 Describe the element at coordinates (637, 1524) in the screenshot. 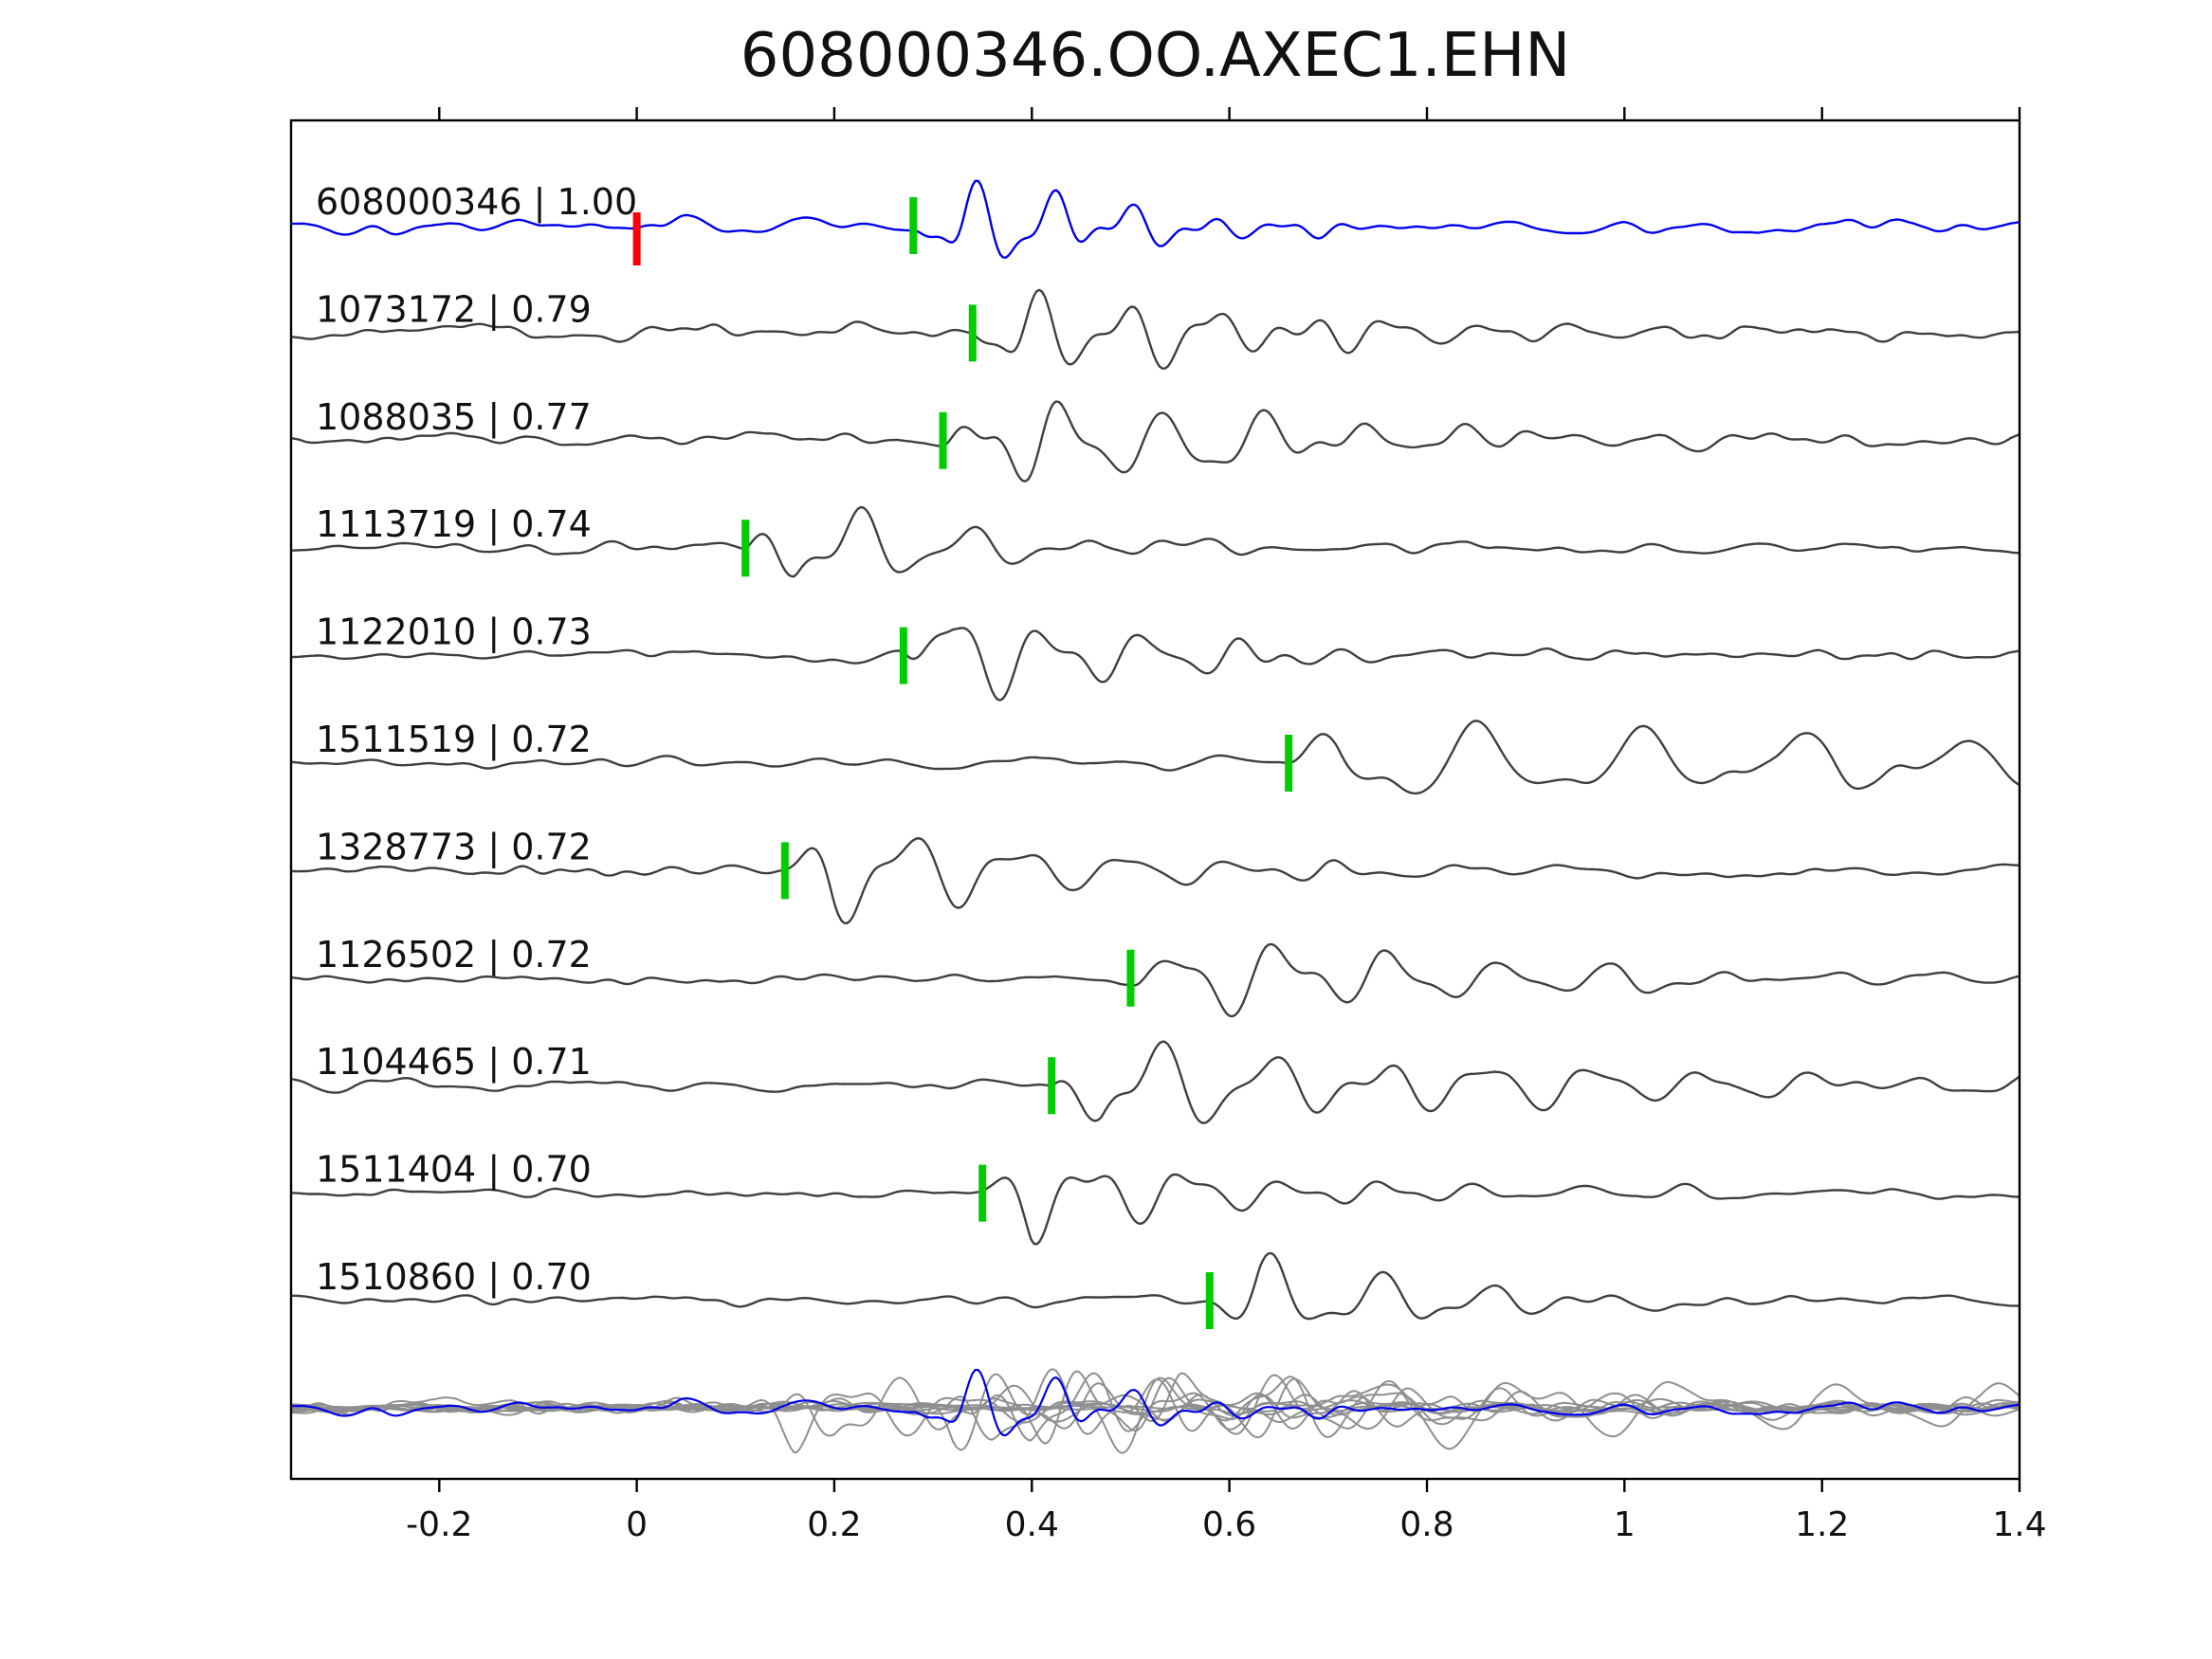

I see `x-axis-tick-label: 0` at that location.